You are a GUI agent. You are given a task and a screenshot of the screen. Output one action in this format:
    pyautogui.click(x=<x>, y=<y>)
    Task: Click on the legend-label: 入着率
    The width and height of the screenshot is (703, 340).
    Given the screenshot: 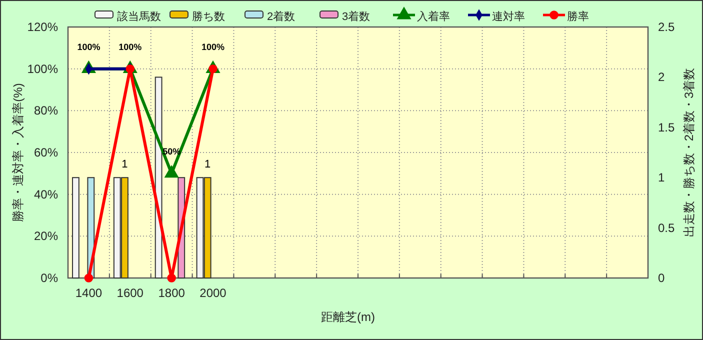 What is the action you would take?
    pyautogui.click(x=433, y=16)
    